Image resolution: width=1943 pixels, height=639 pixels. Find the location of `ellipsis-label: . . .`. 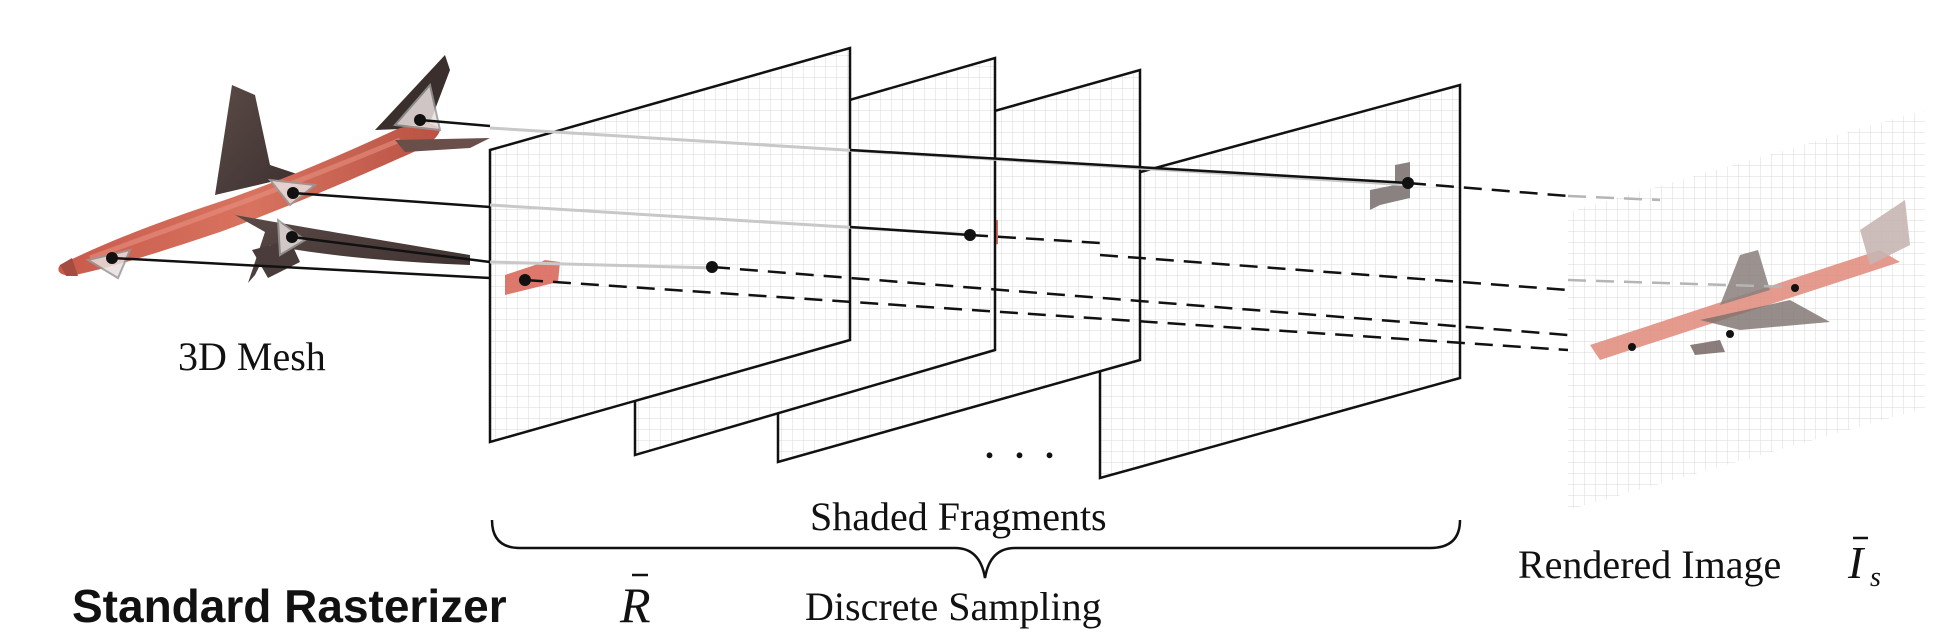

ellipsis-label: . . . is located at coordinates (1022, 446).